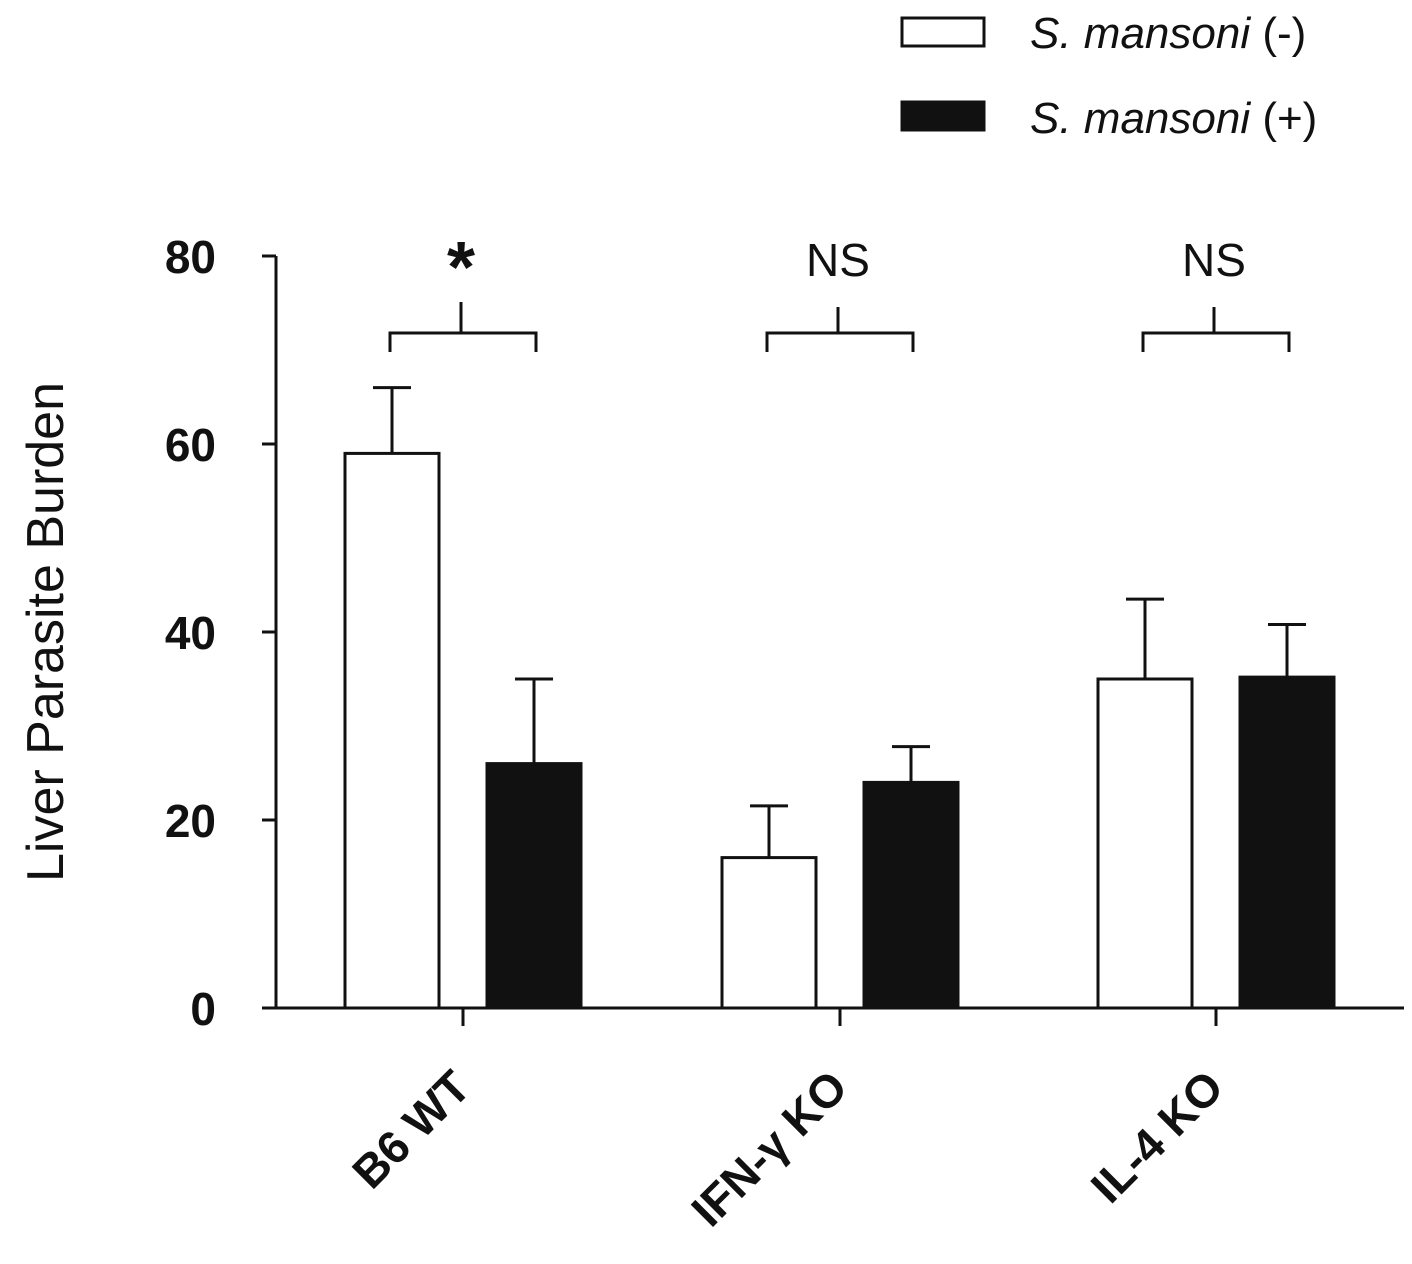 This screenshot has height=1264, width=1412. I want to click on x-category-label: IFN-γ KO, so click(769, 1148).